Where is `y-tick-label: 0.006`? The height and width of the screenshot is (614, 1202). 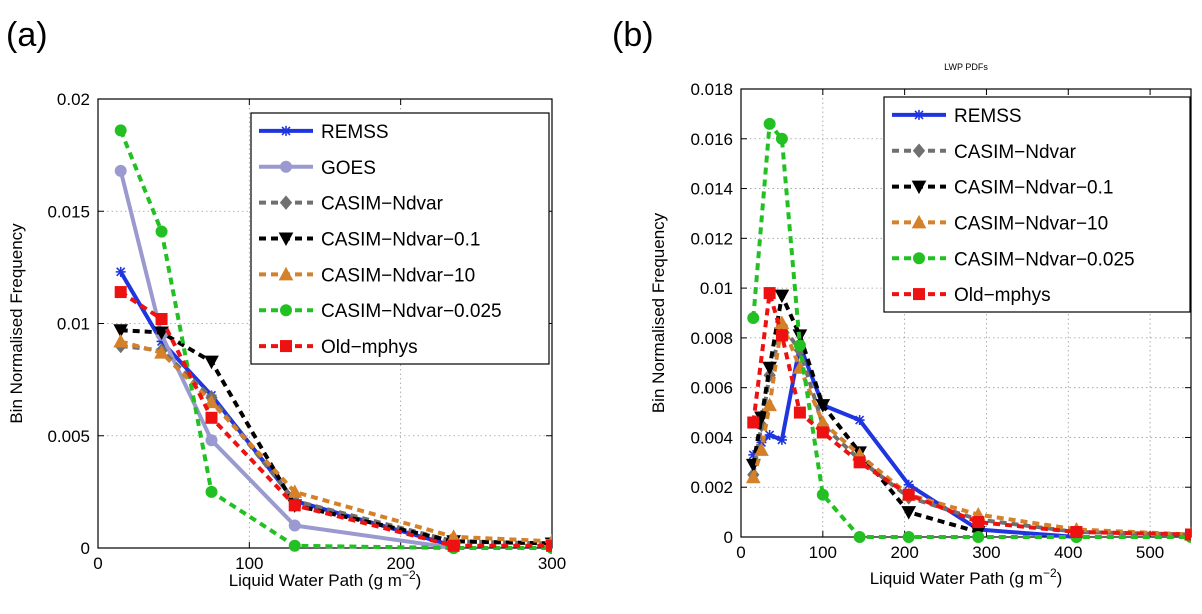
y-tick-label: 0.006 is located at coordinates (711, 388).